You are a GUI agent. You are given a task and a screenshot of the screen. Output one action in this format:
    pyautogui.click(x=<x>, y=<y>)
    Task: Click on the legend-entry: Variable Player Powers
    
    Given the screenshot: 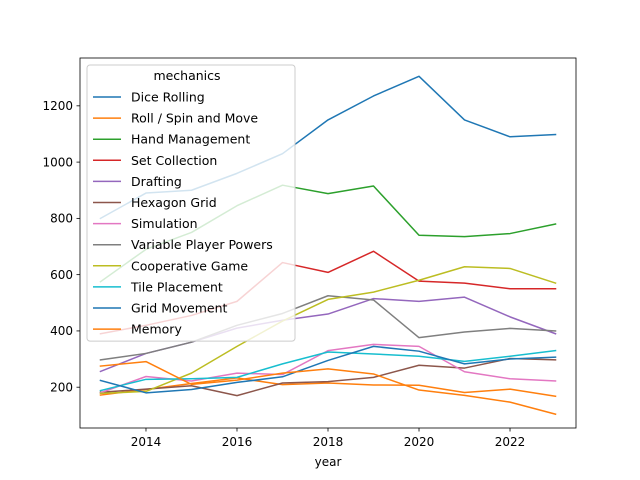 What is the action you would take?
    pyautogui.click(x=202, y=244)
    